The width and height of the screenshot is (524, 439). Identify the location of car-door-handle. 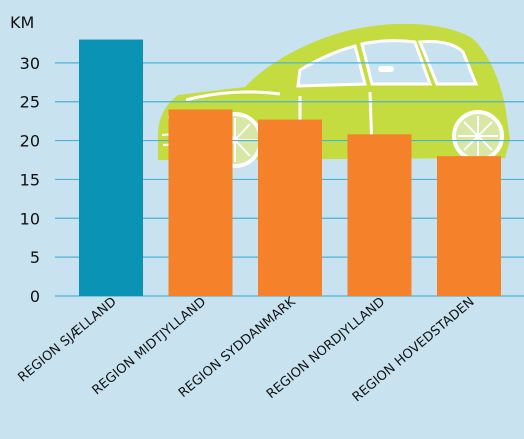
(386, 69).